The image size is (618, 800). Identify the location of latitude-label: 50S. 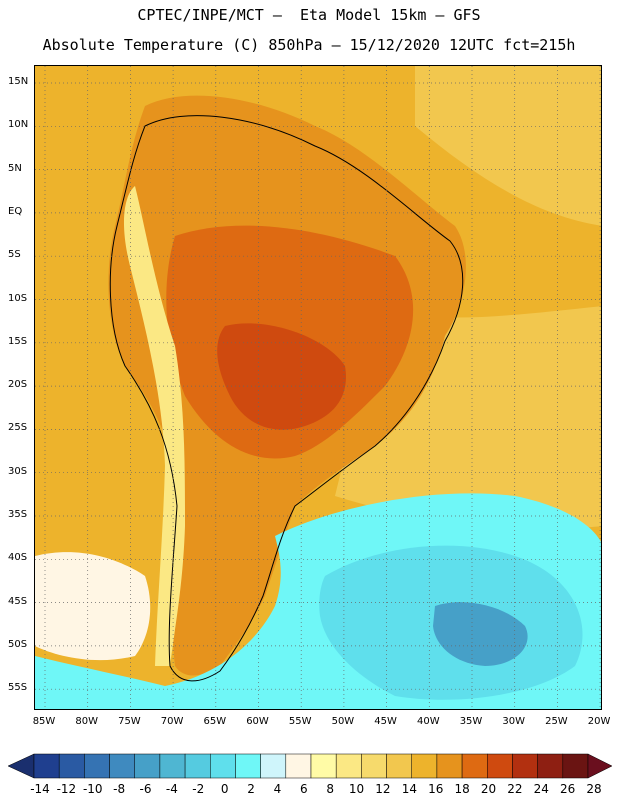
(18, 644).